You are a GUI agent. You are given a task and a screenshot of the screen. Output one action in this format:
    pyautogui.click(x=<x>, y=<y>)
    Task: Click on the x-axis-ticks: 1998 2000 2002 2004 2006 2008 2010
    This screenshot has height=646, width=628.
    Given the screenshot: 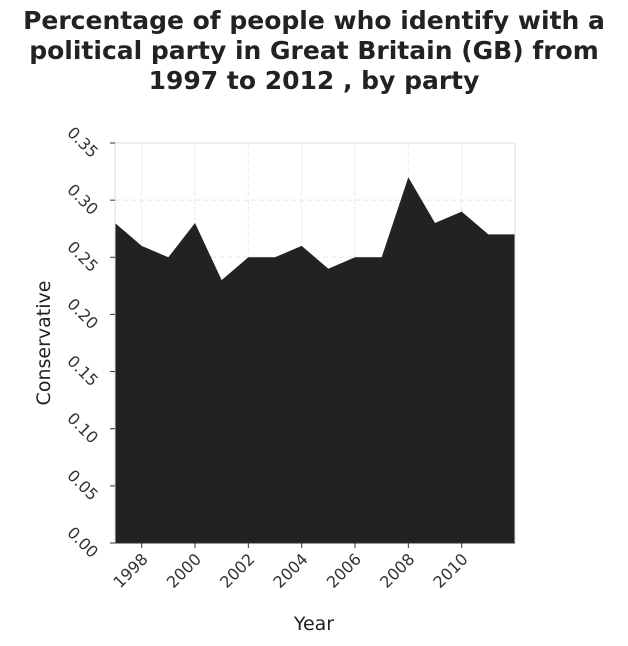 What is the action you would take?
    pyautogui.click(x=290, y=567)
    